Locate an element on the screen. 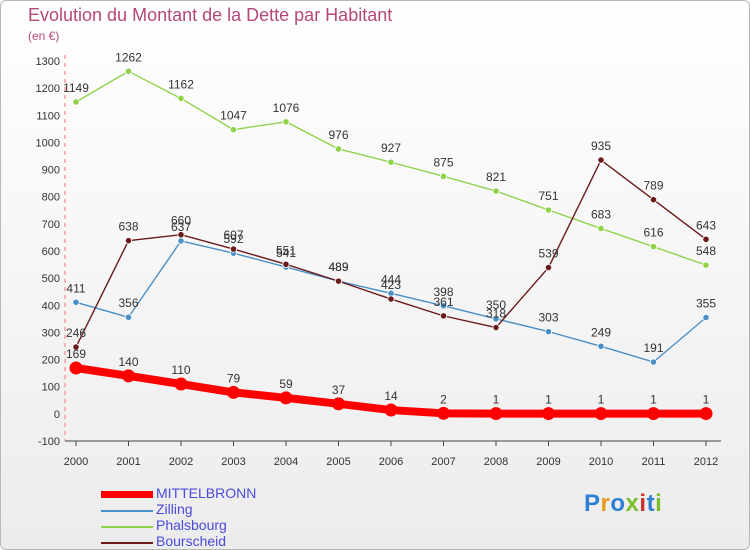 The width and height of the screenshot is (750, 550). y-tick-label: 300 is located at coordinates (51, 333).